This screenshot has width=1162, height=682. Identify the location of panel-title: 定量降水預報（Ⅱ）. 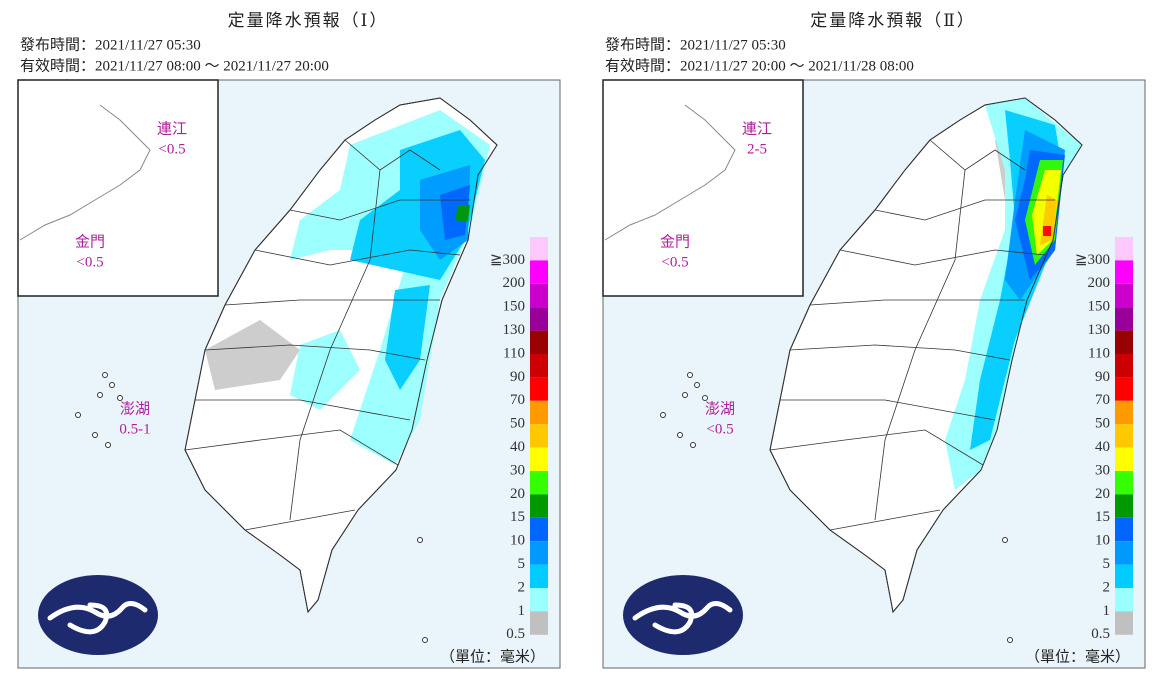
(893, 20).